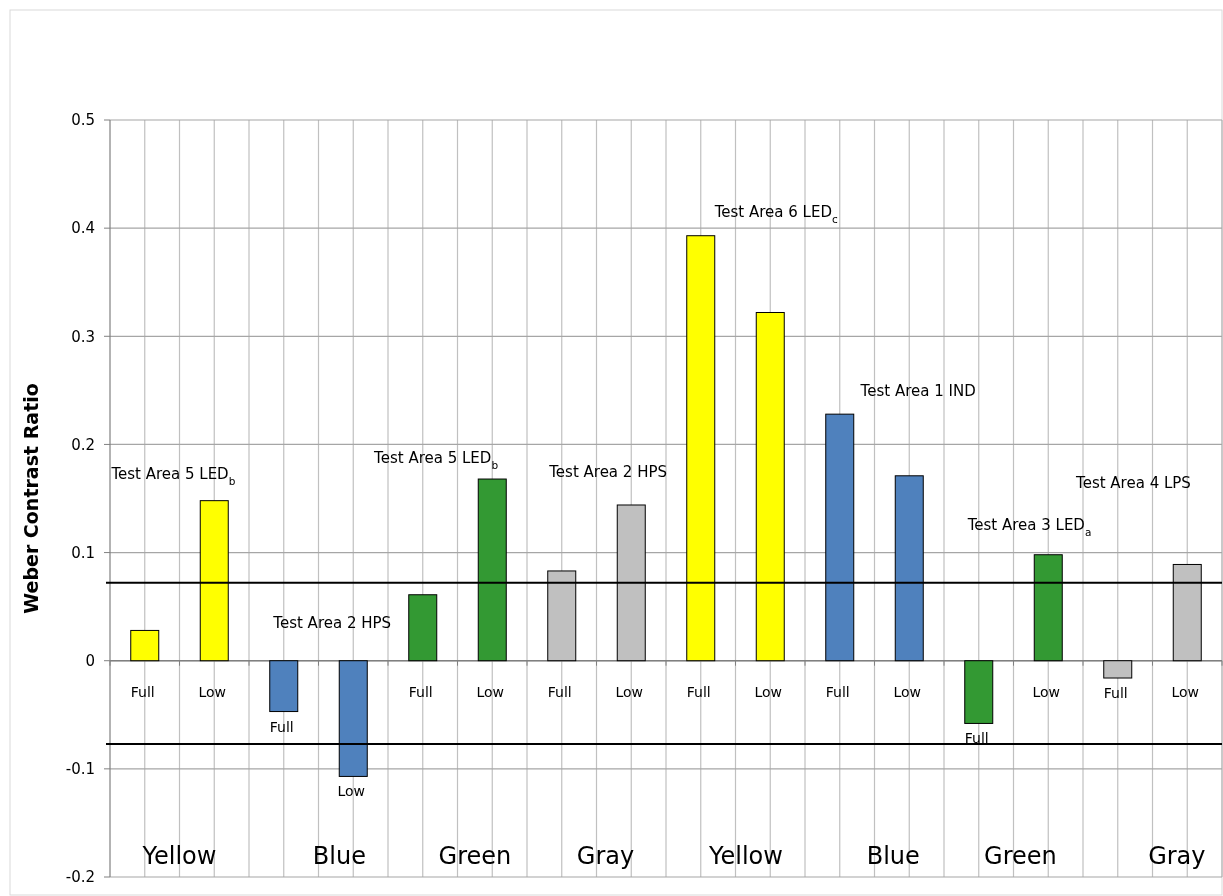 This screenshot has height=896, width=1223. Describe the element at coordinates (31, 498) in the screenshot. I see `y-axis-title: Weber Contrast Ratio` at that location.